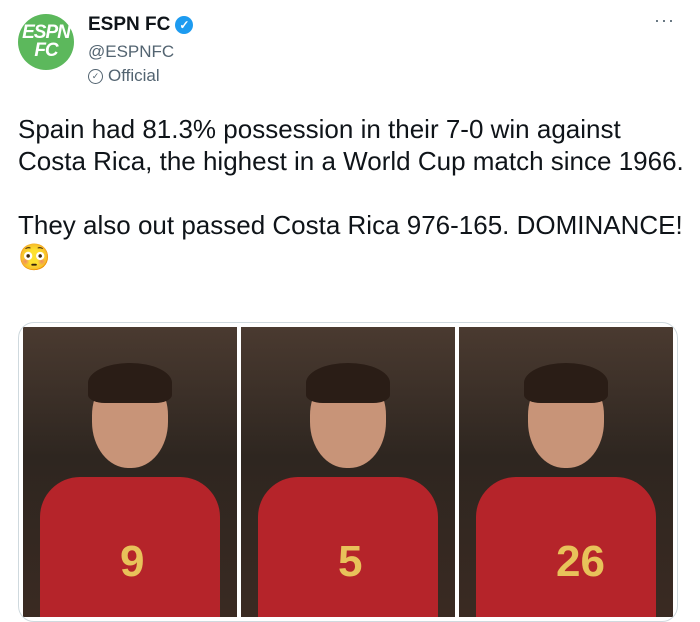 The height and width of the screenshot is (622, 700). Describe the element at coordinates (664, 20) in the screenshot. I see `more-options-button: ···` at that location.